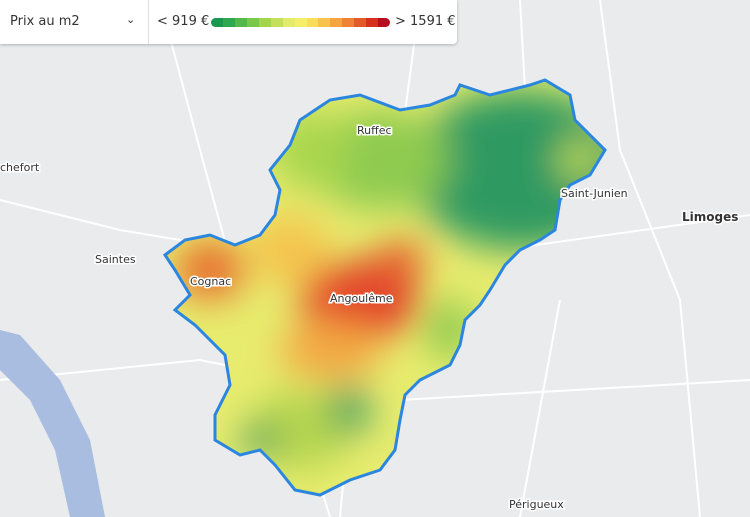 The height and width of the screenshot is (517, 750). What do you see at coordinates (210, 281) in the screenshot?
I see `place-label: Cognac` at bounding box center [210, 281].